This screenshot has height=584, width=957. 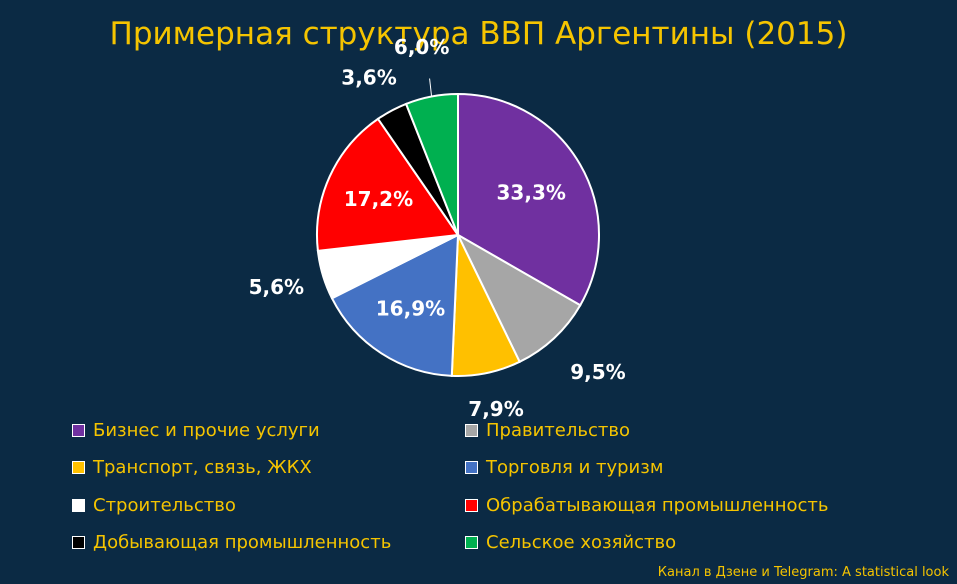 What do you see at coordinates (276, 287) in the screenshot?
I see `slice-data-label: 5,6%` at bounding box center [276, 287].